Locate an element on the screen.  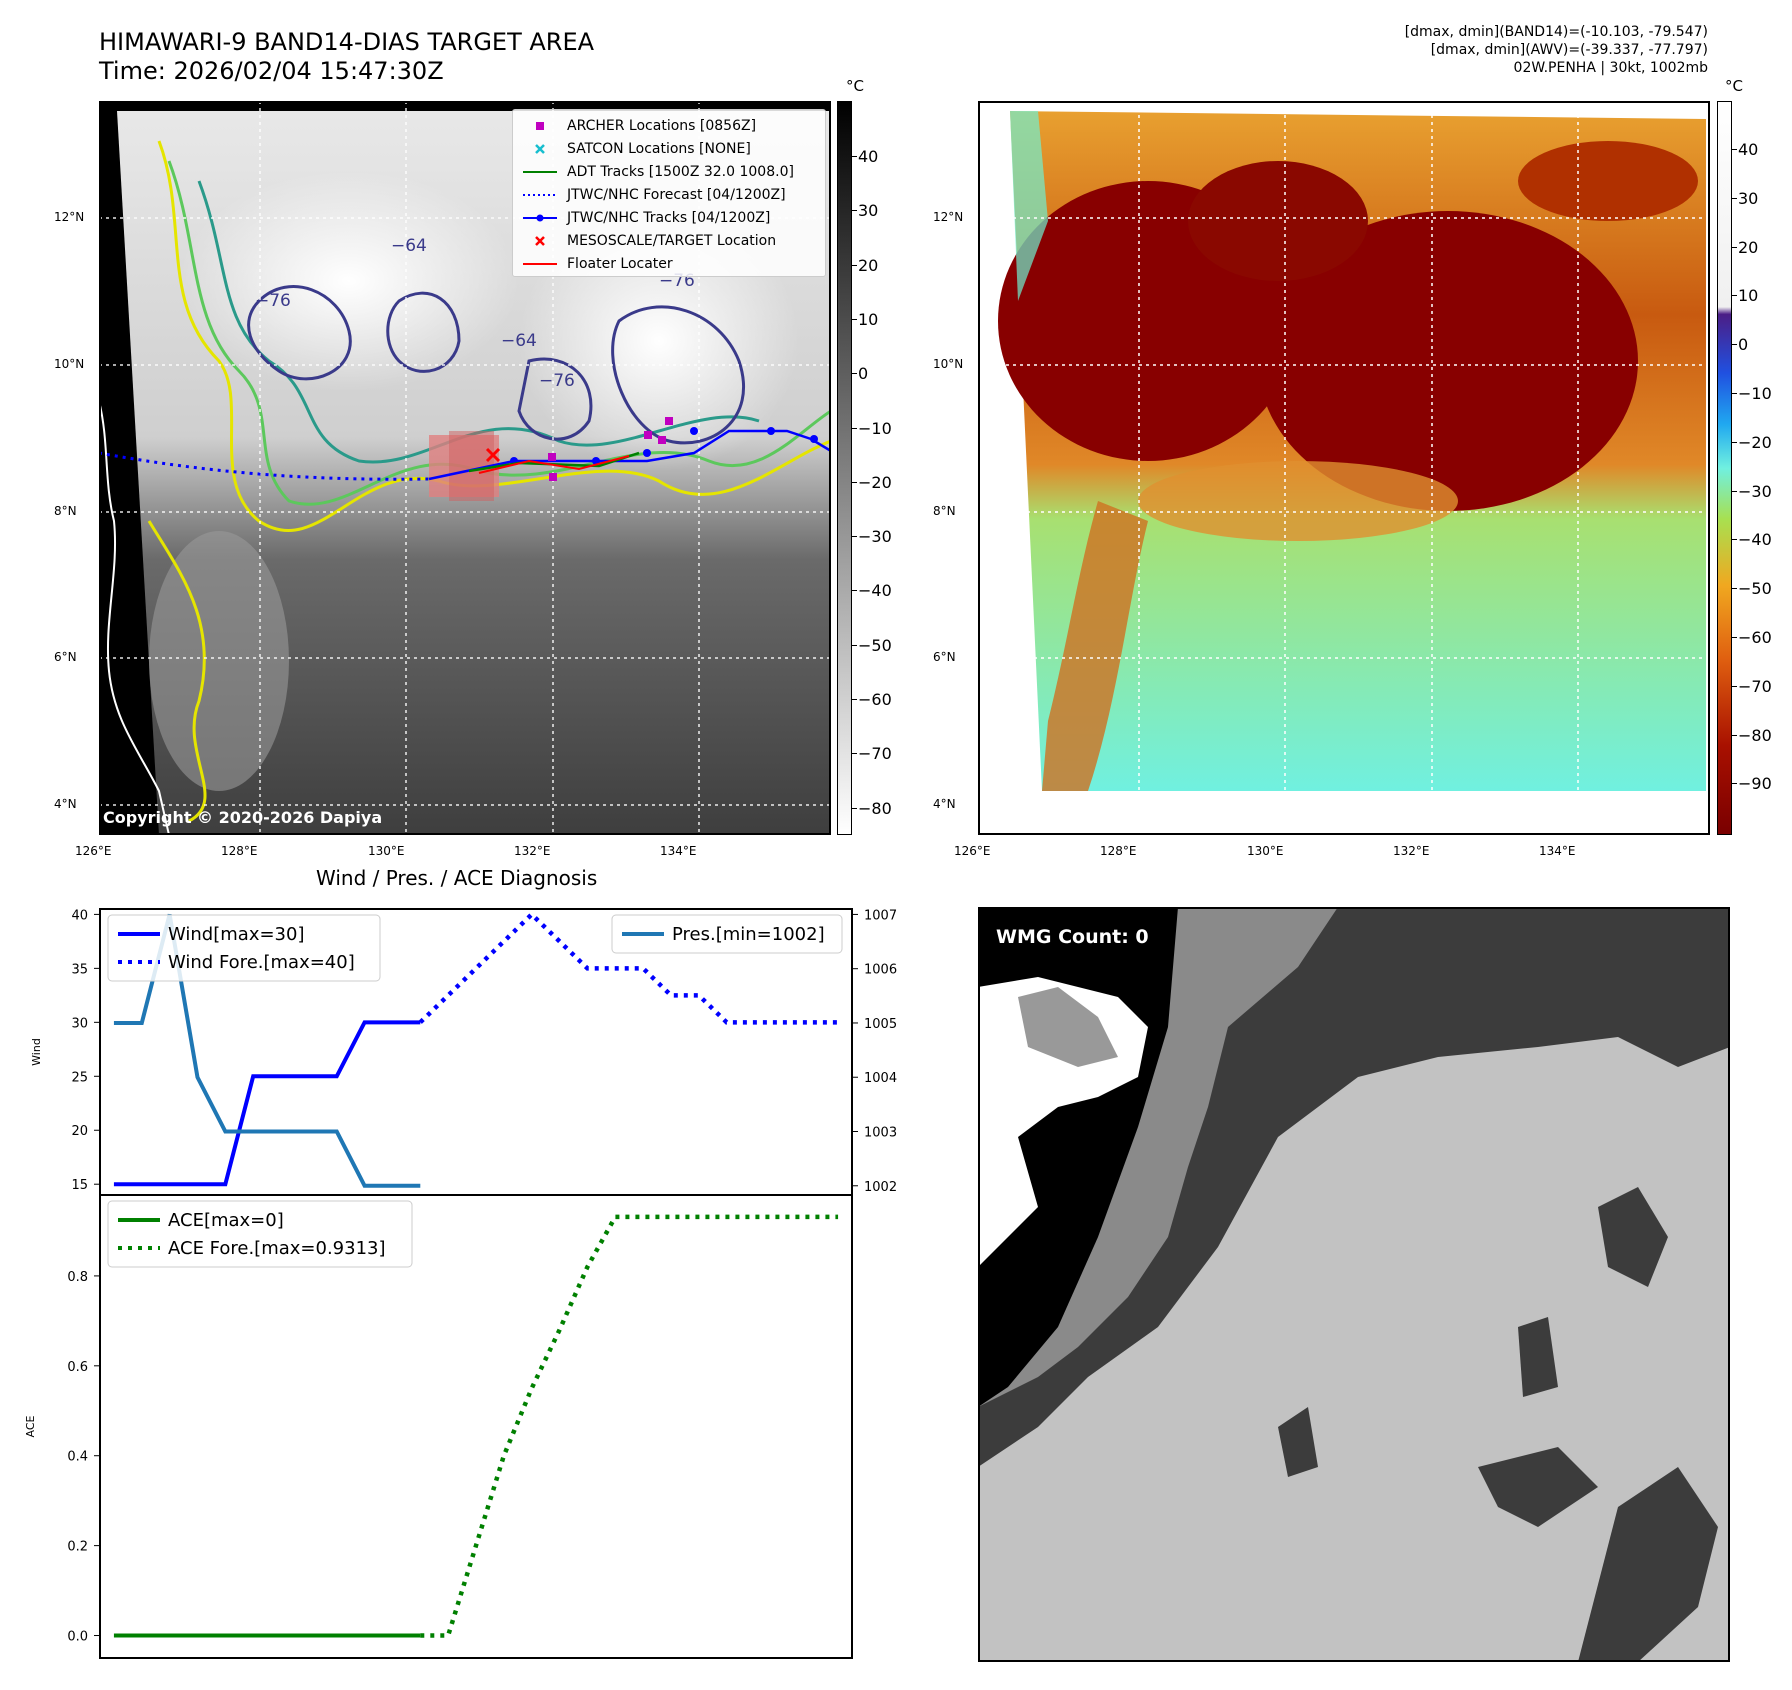
legend-label: SATCON Locations [NONE] is located at coordinates (659, 149).